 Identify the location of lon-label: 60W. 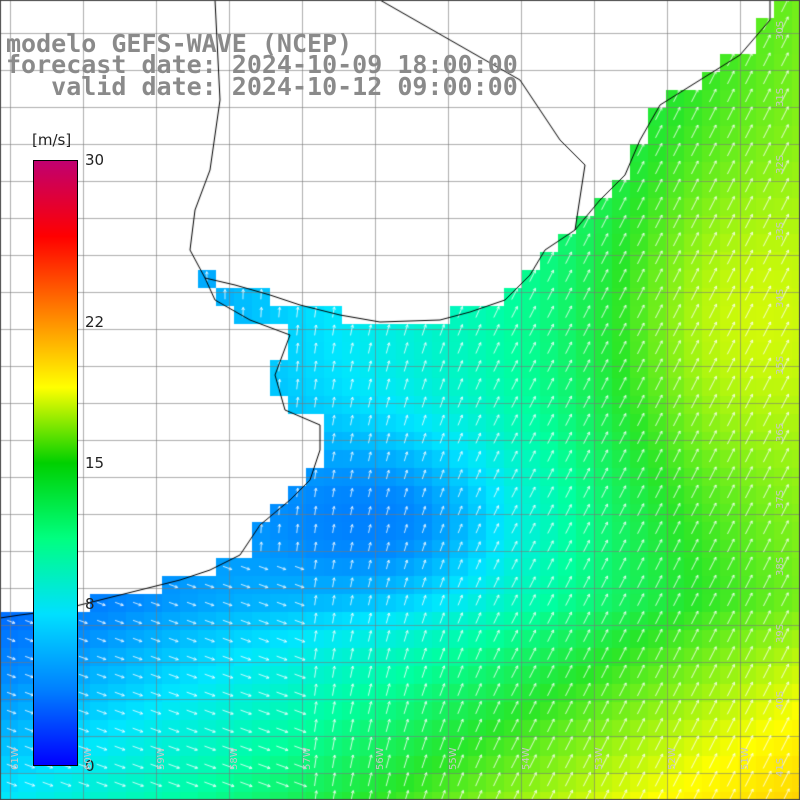
(88, 758).